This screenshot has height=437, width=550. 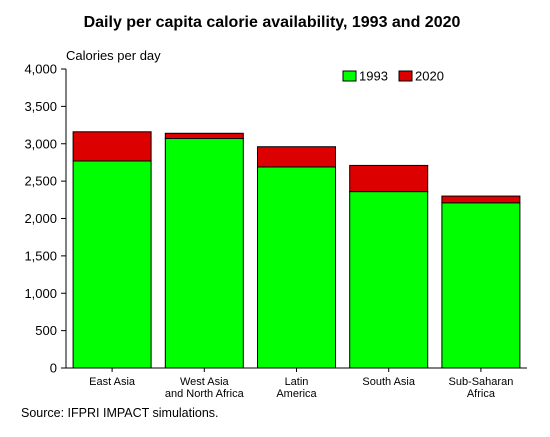 What do you see at coordinates (120, 413) in the screenshot?
I see `source-note: Source: IFPRI IMPACT simulations.` at bounding box center [120, 413].